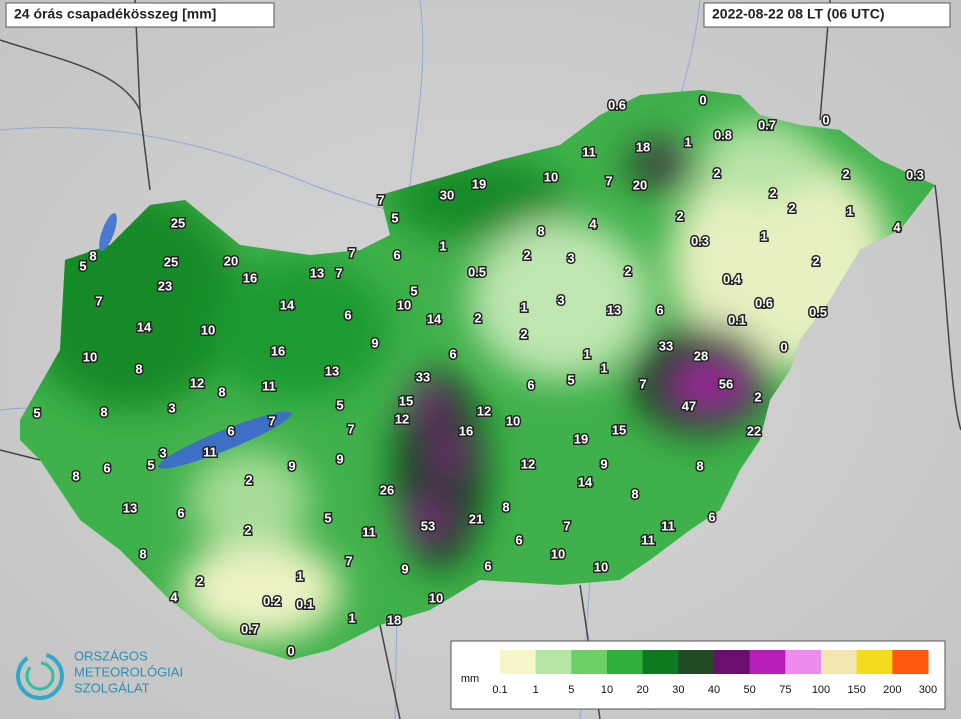 The width and height of the screenshot is (961, 719). What do you see at coordinates (723, 134) in the screenshot?
I see `station-value: 0.8` at bounding box center [723, 134].